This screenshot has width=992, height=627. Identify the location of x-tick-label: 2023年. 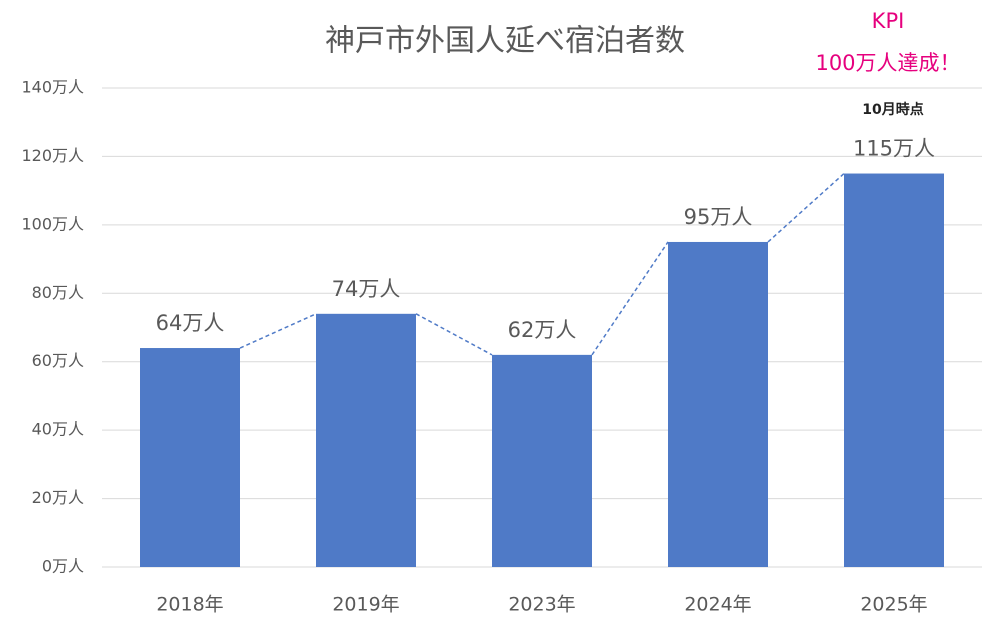
(541, 605).